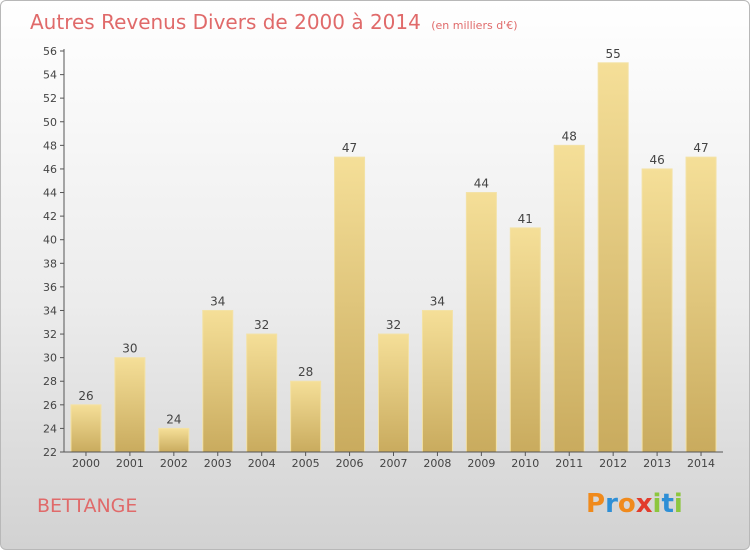  I want to click on data-label-2005: 28, so click(305, 372).